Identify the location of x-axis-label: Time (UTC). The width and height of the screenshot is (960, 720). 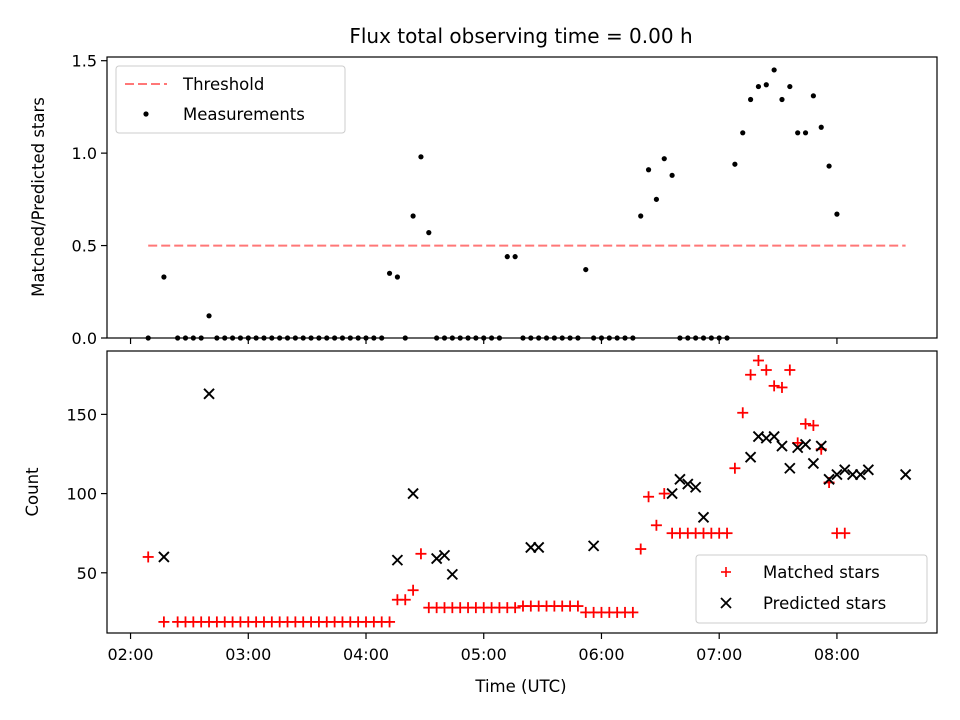
(520, 686).